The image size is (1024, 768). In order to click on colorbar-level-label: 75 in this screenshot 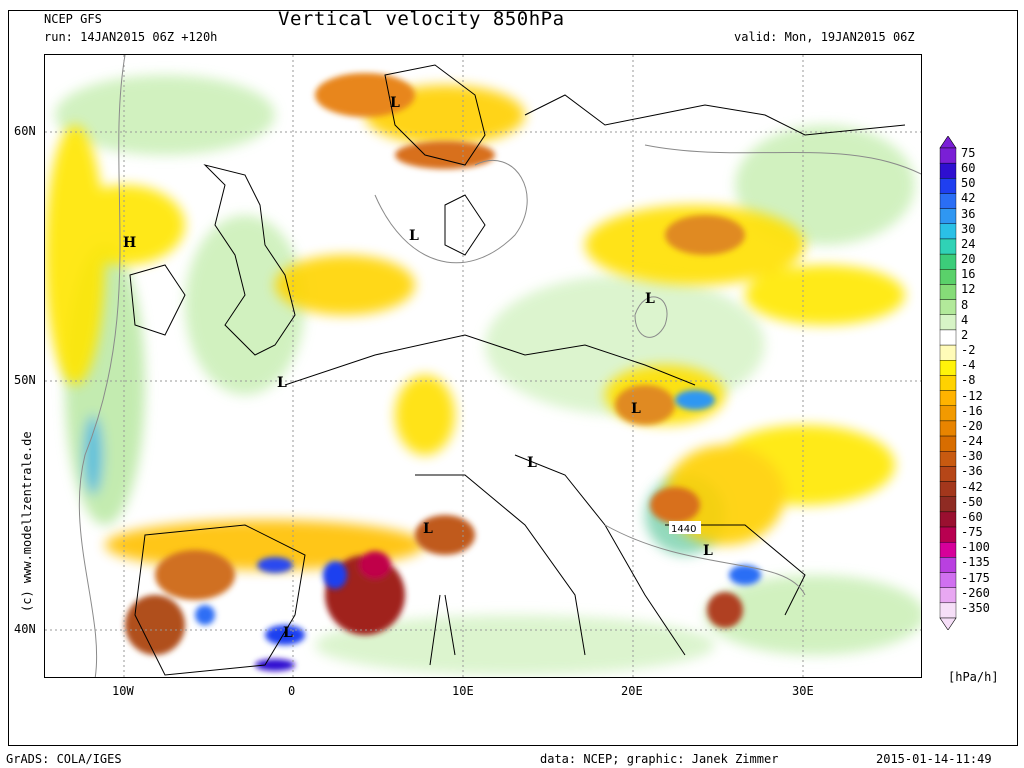, I will do `click(968, 153)`.